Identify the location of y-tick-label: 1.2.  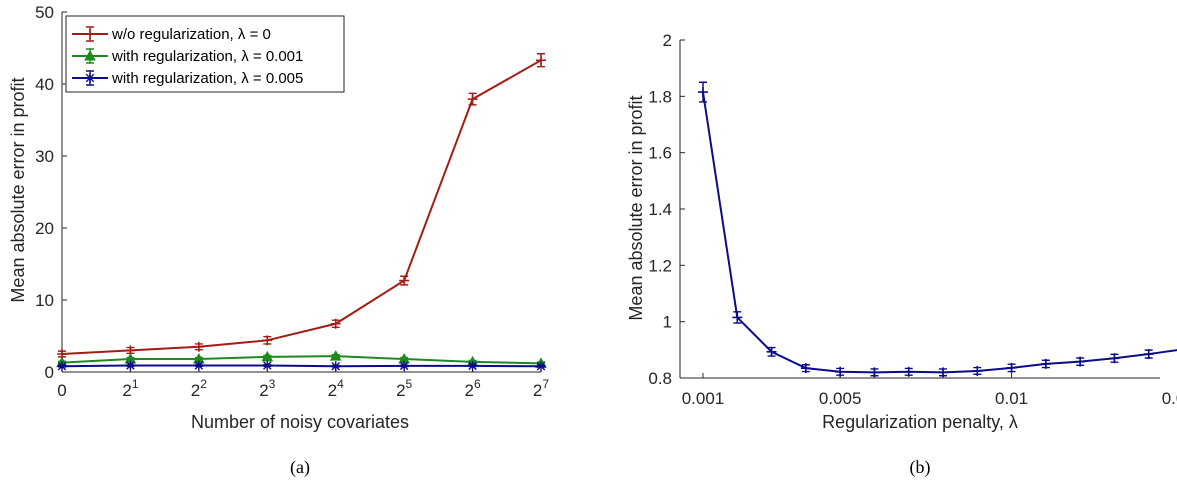
(660, 265).